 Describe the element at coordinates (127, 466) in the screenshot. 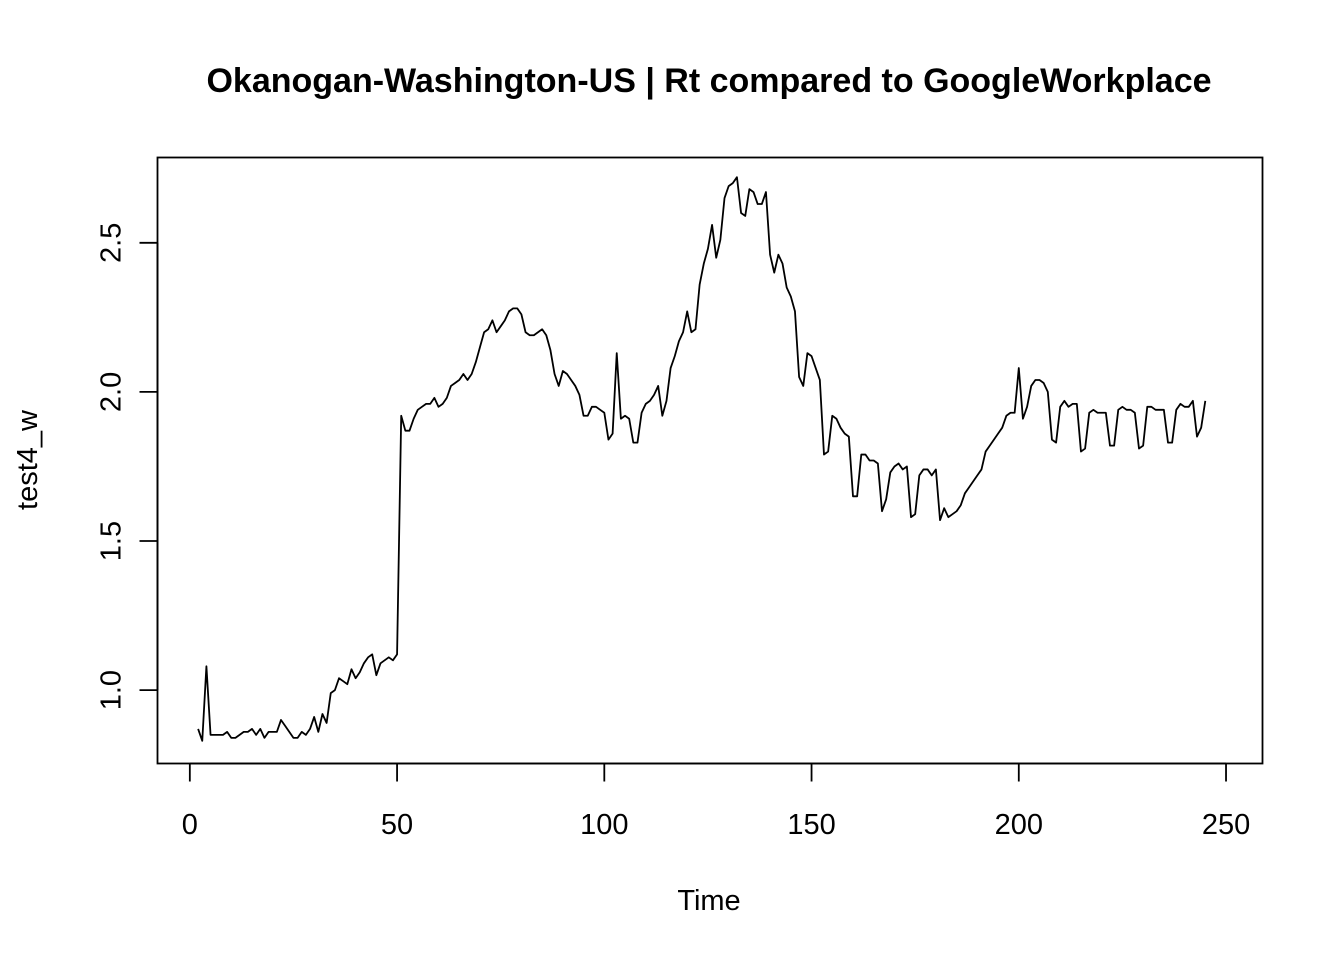

I see `y-axis: 1.0 1.5 2.0 2.5` at that location.